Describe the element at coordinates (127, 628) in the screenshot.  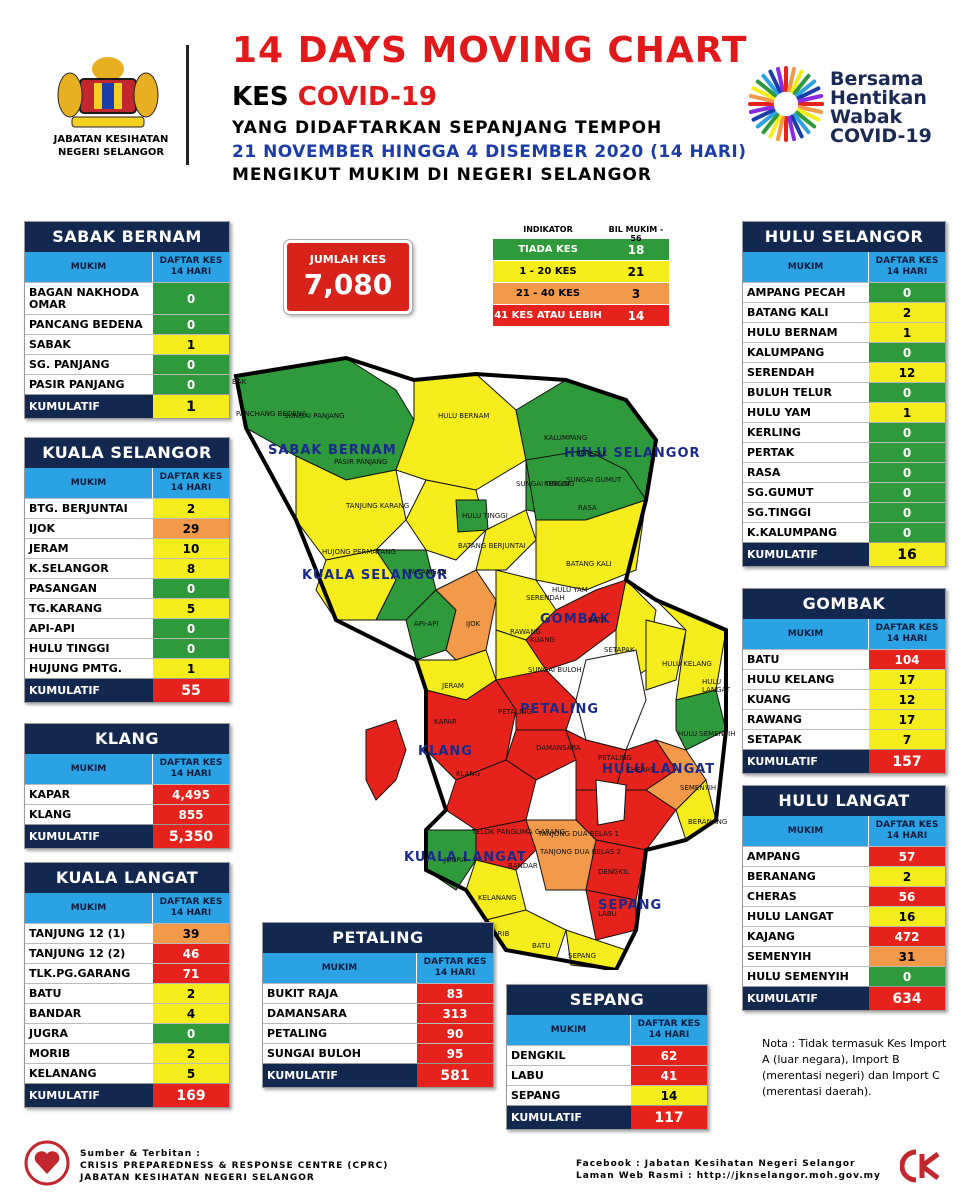
I see `table-row: API-API 0` at that location.